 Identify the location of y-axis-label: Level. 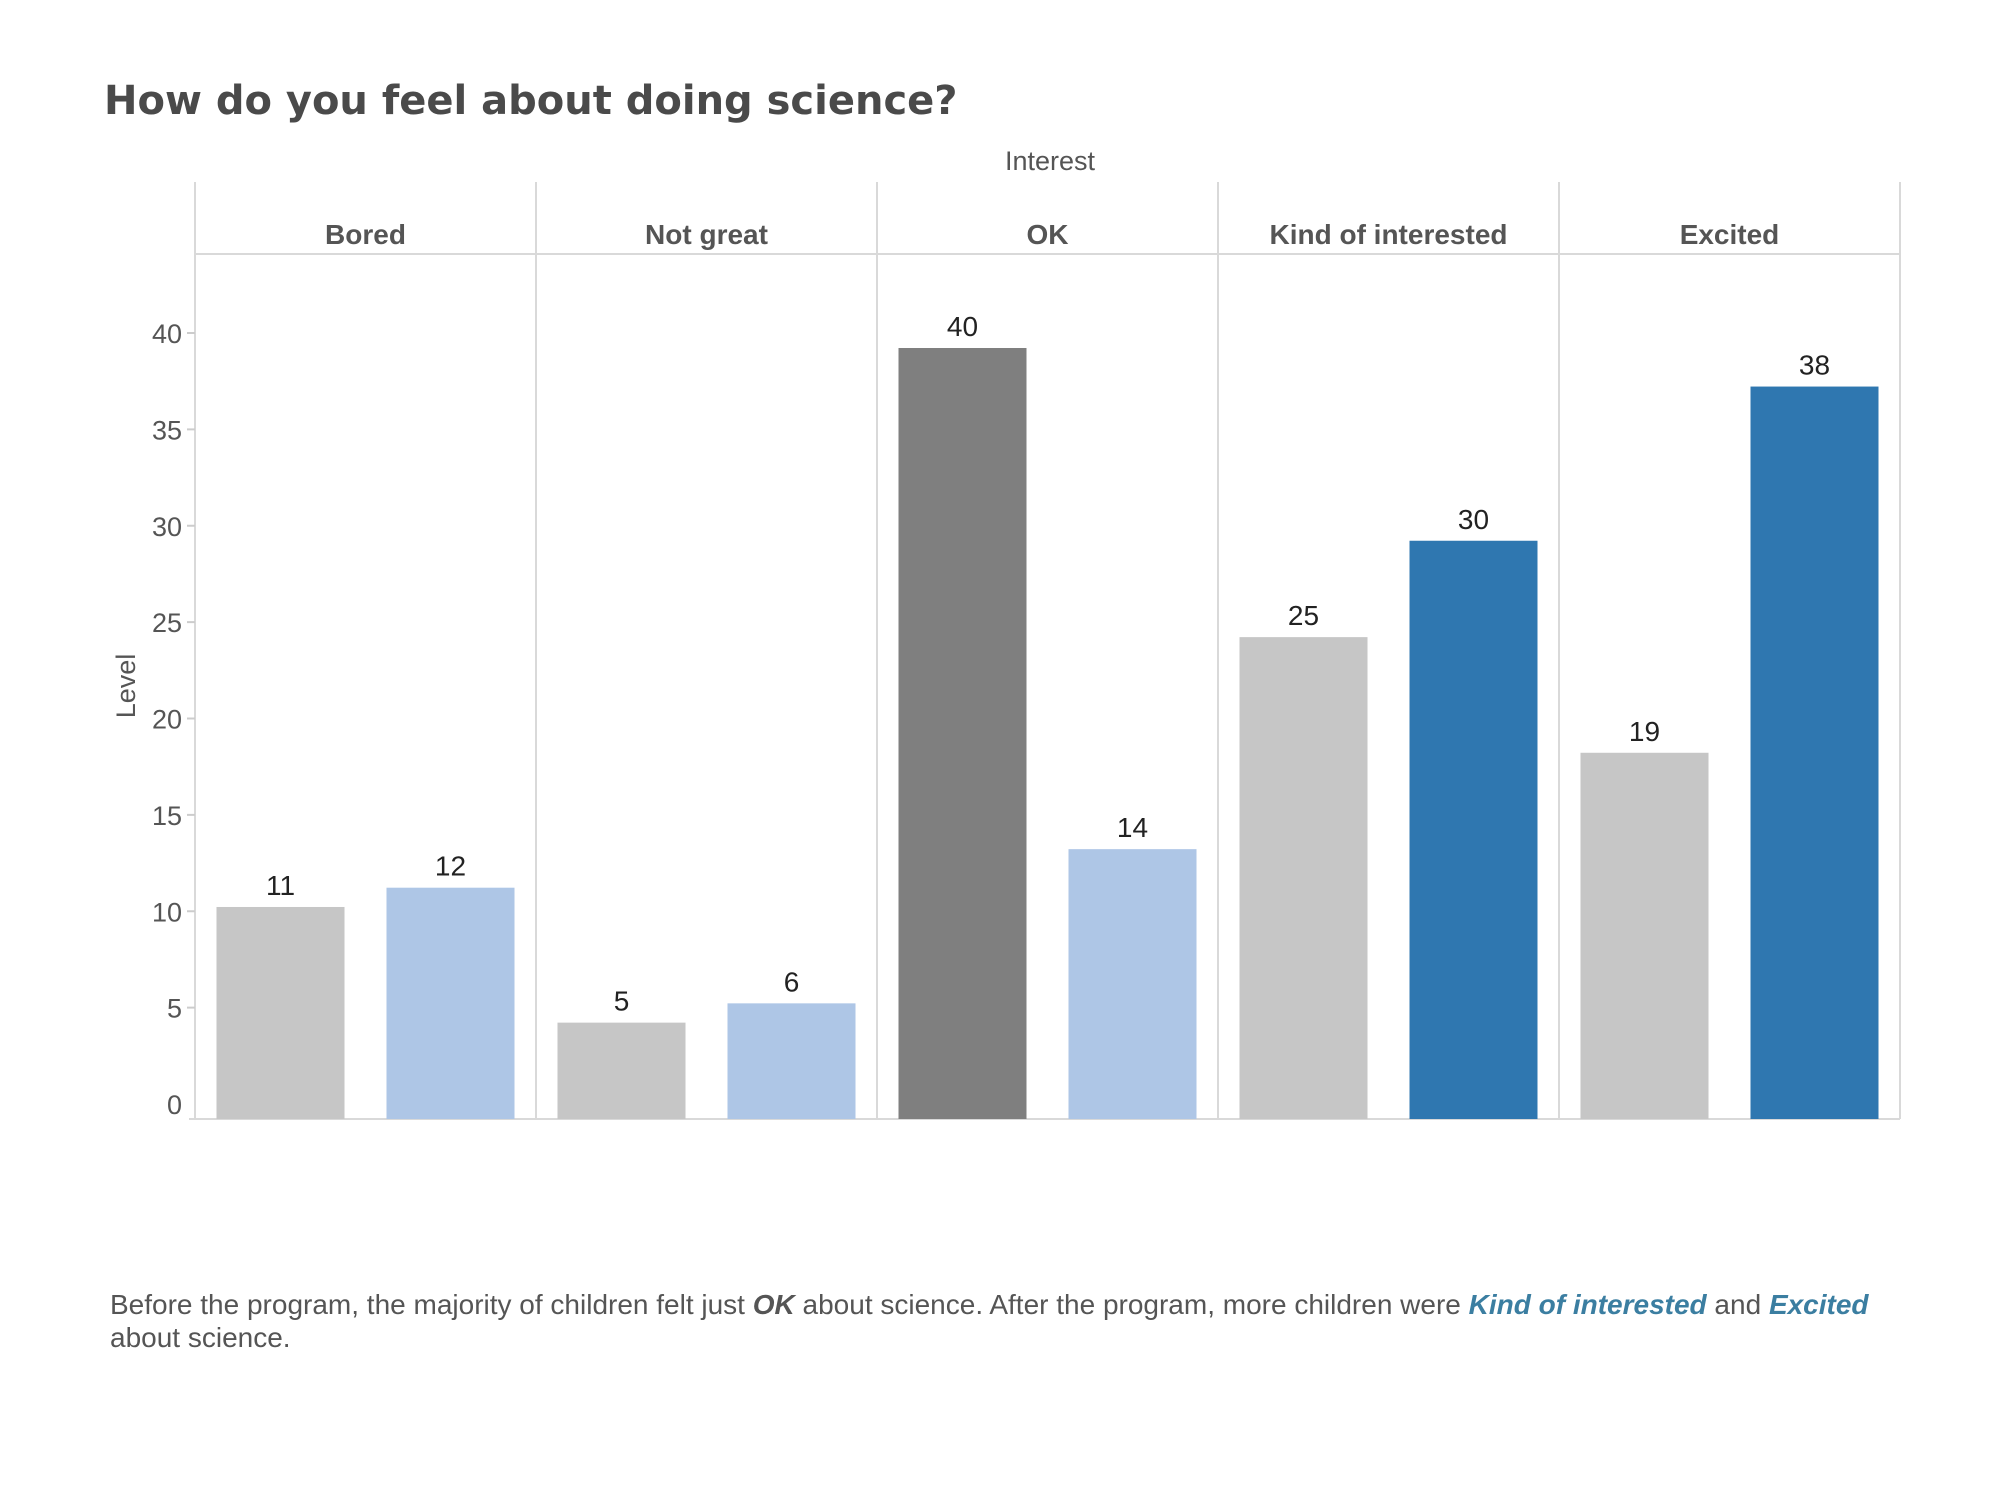
(126, 686).